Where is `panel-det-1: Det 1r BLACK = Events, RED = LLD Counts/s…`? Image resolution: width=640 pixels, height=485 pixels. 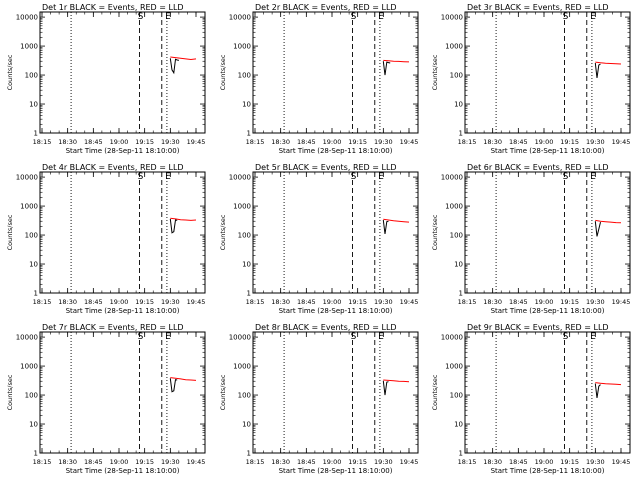
panel-det-1: Det 1r BLACK = Events, RED = LLD Counts/s… is located at coordinates (106, 79).